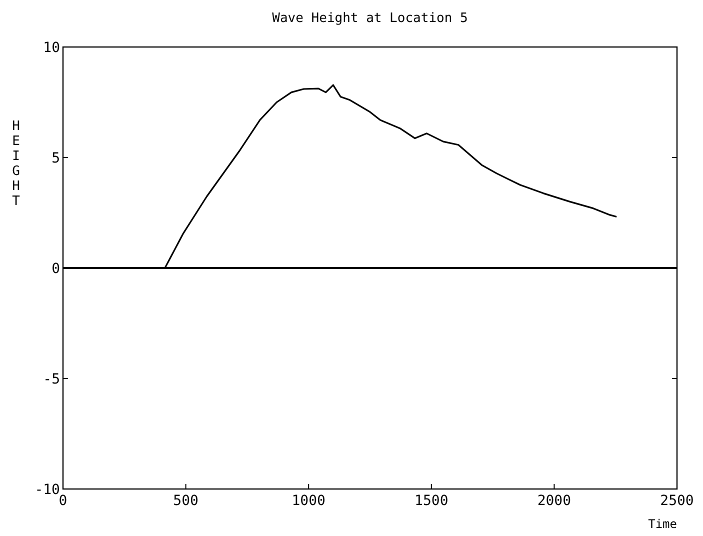  What do you see at coordinates (554, 501) in the screenshot?
I see `x-tick-label: 2000` at bounding box center [554, 501].